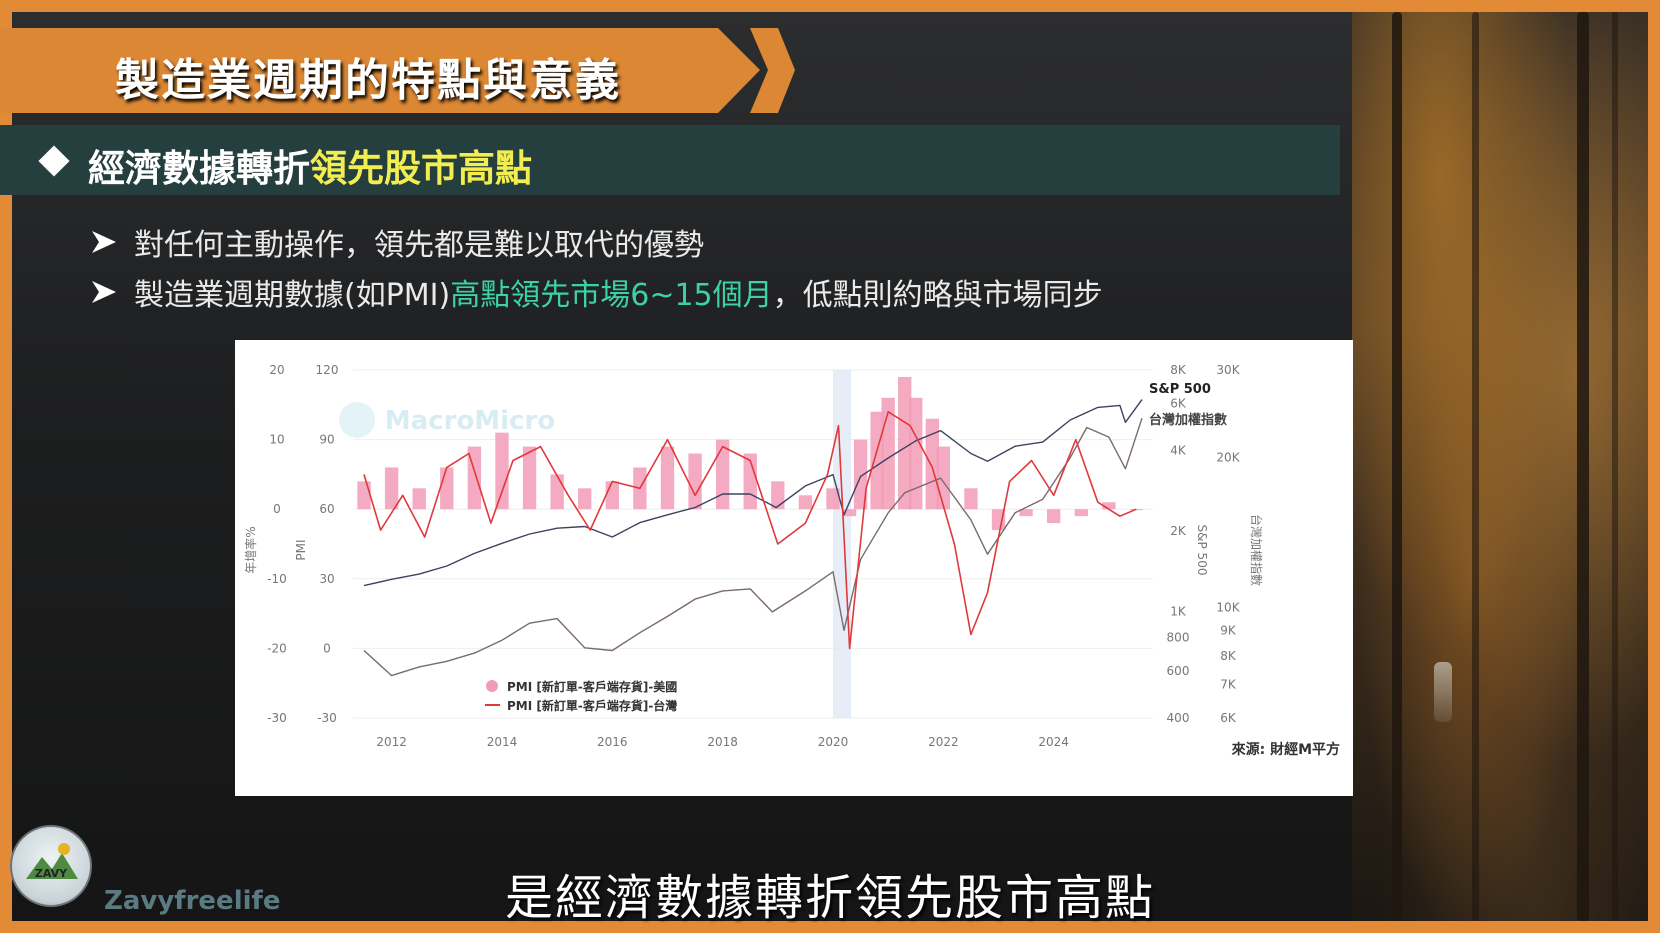  Describe the element at coordinates (277, 579) in the screenshot. I see `left-outer-tick-label: -10` at that location.